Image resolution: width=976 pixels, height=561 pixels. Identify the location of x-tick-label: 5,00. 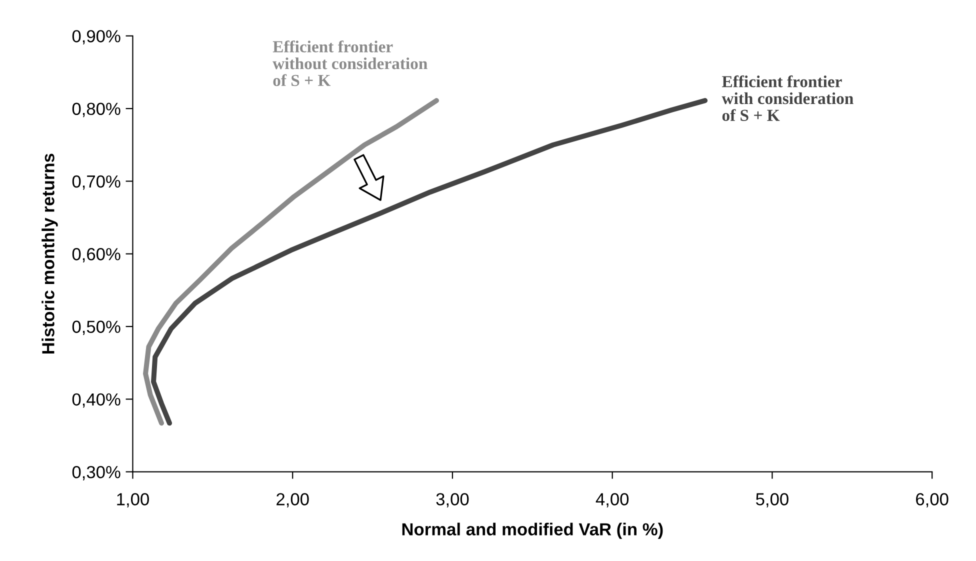
(772, 500).